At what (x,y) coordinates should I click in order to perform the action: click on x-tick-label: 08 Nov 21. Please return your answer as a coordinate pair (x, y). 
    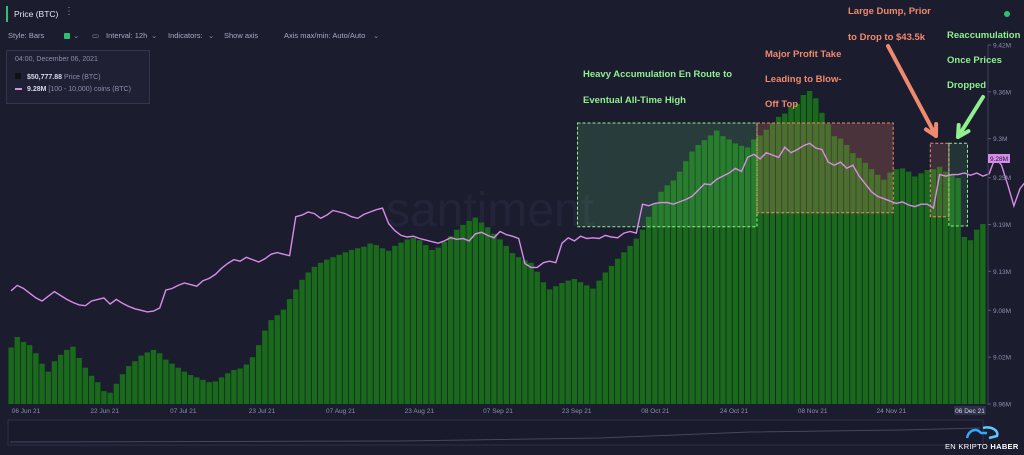
    Looking at the image, I should click on (813, 411).